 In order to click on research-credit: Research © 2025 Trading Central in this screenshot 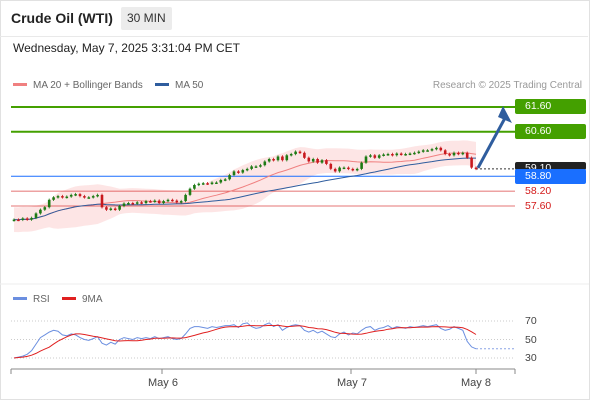, I will do `click(507, 85)`.